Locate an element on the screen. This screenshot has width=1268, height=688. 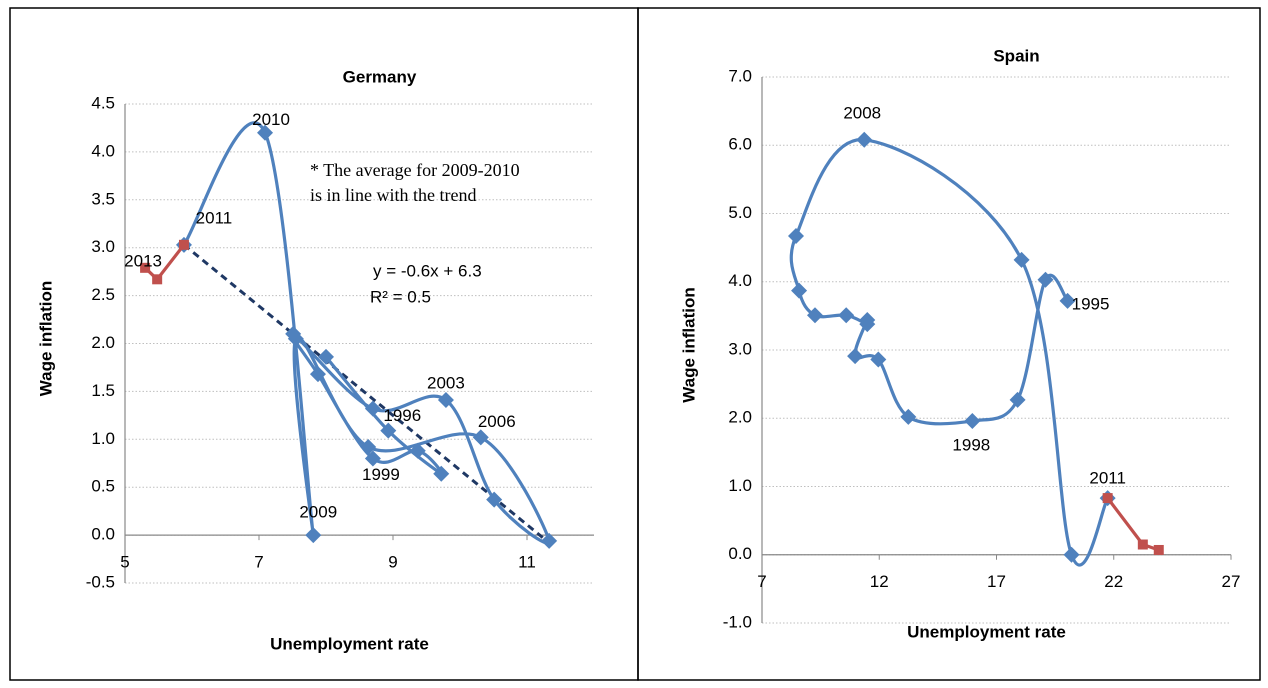
point-label: 2009 is located at coordinates (318, 512).